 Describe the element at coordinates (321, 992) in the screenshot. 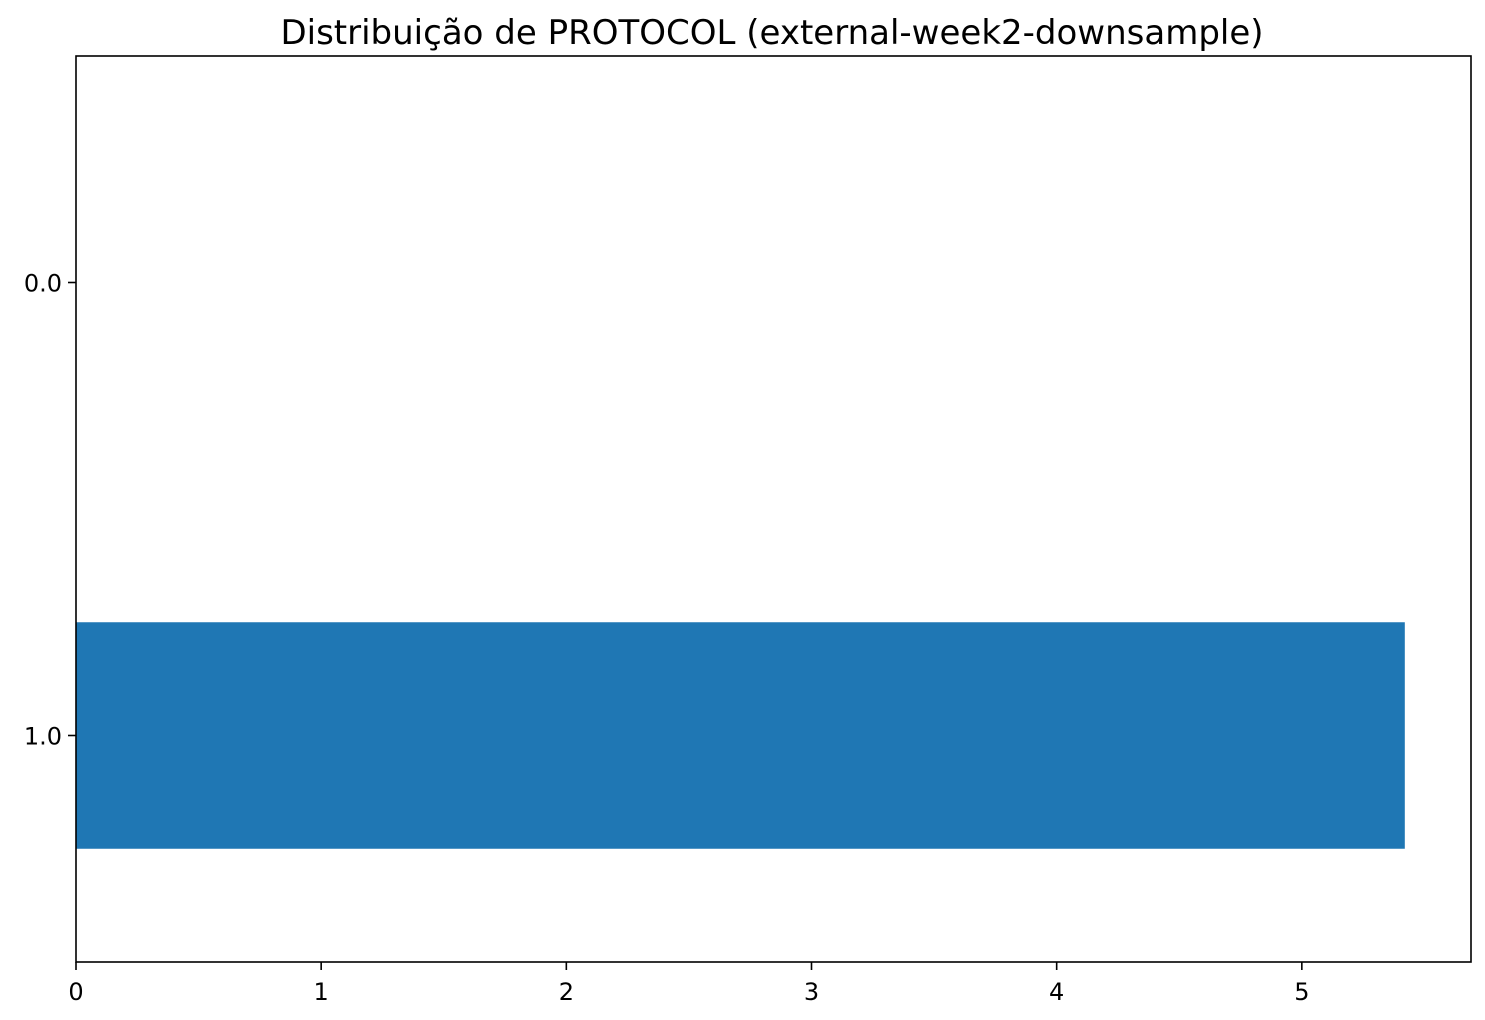

I see `x-tick-label: 1` at that location.